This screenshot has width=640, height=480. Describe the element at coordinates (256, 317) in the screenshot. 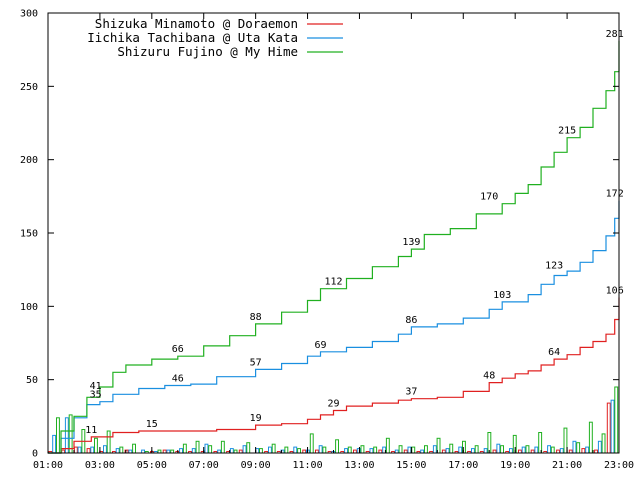

I see `data-label: 88` at that location.